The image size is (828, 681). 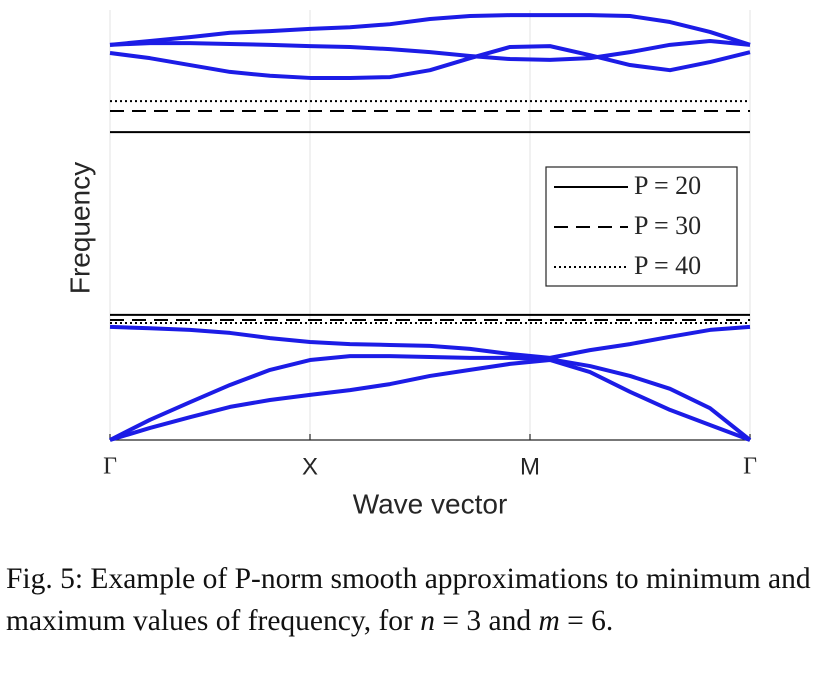 I want to click on caption-part: = 3 and, so click(x=486, y=621).